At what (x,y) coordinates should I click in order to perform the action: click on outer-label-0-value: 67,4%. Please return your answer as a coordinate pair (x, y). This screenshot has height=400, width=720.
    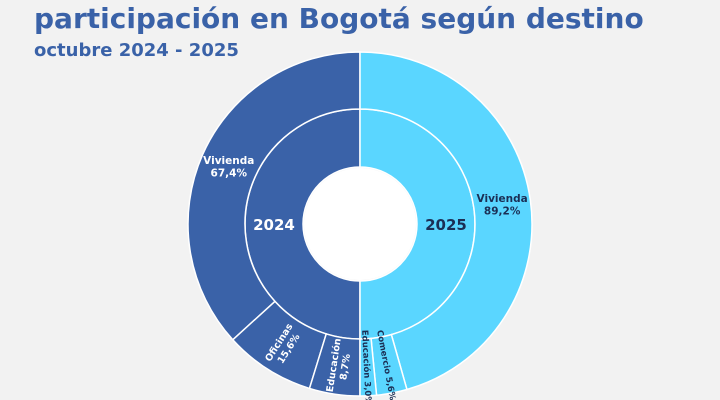
    Looking at the image, I should click on (229, 173).